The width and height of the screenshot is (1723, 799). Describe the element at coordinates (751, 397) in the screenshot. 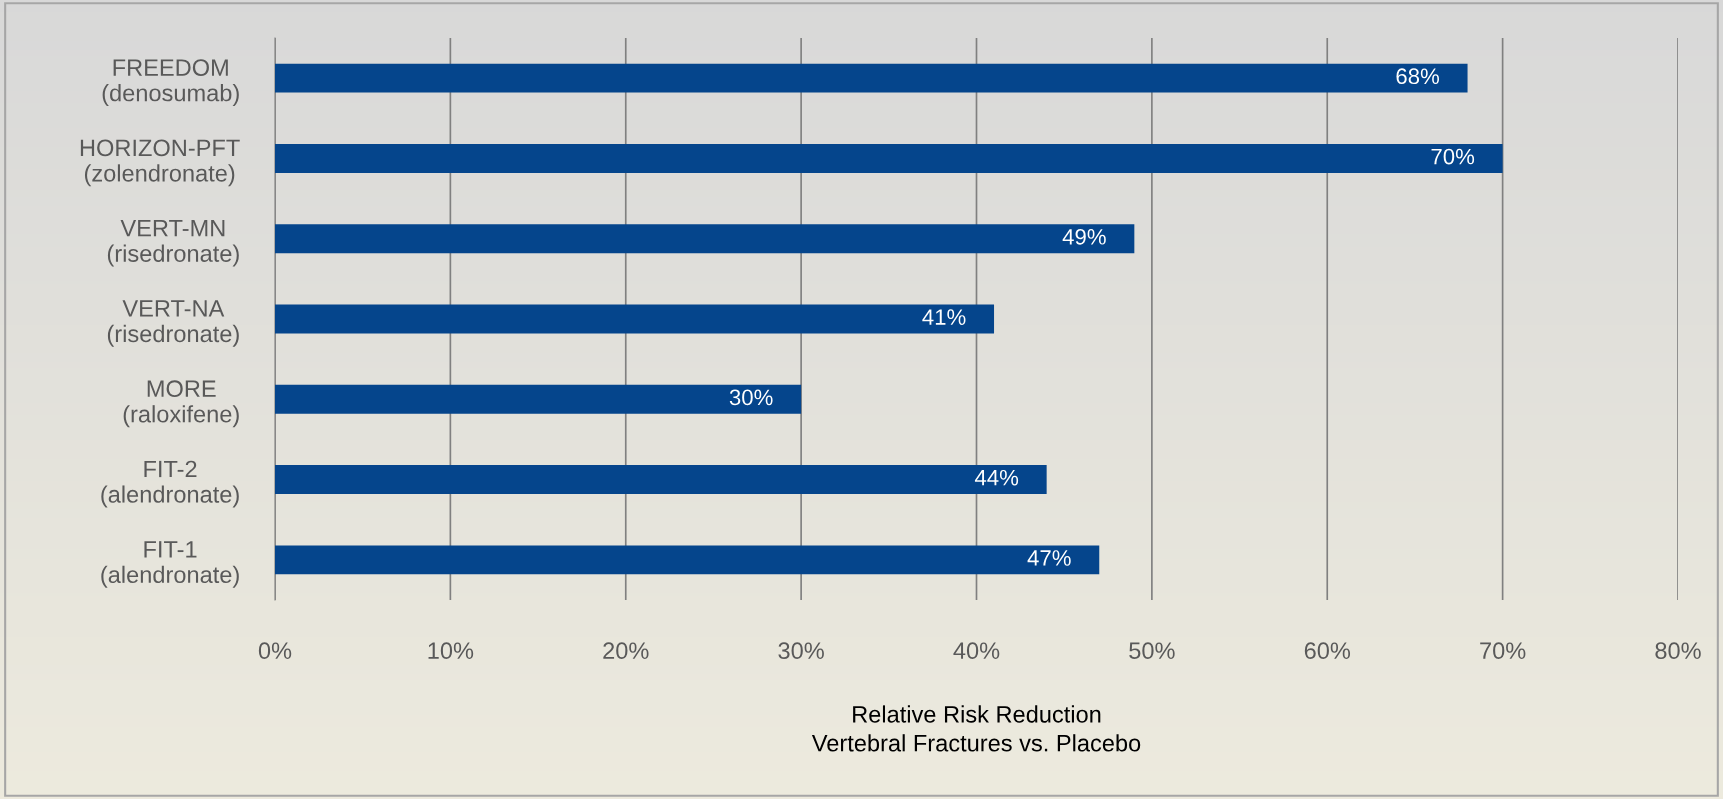

I see `data-label: 30%` at that location.